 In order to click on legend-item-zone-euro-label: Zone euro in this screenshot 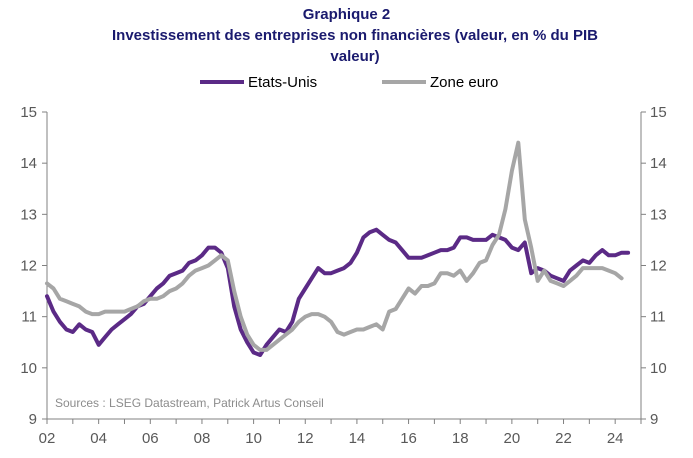, I will do `click(464, 82)`.